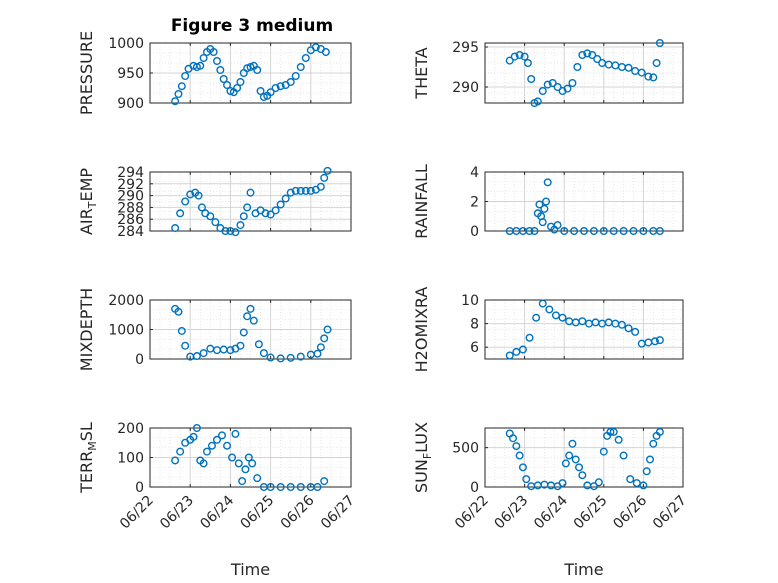 The width and height of the screenshot is (778, 583). I want to click on y-tick-label: 6, so click(474, 348).